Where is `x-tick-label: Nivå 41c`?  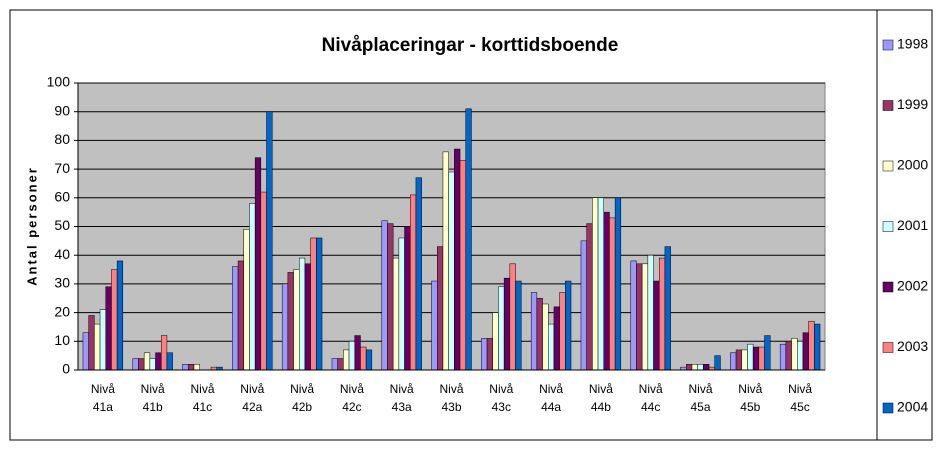
x-tick-label: Nivå 41c is located at coordinates (202, 398).